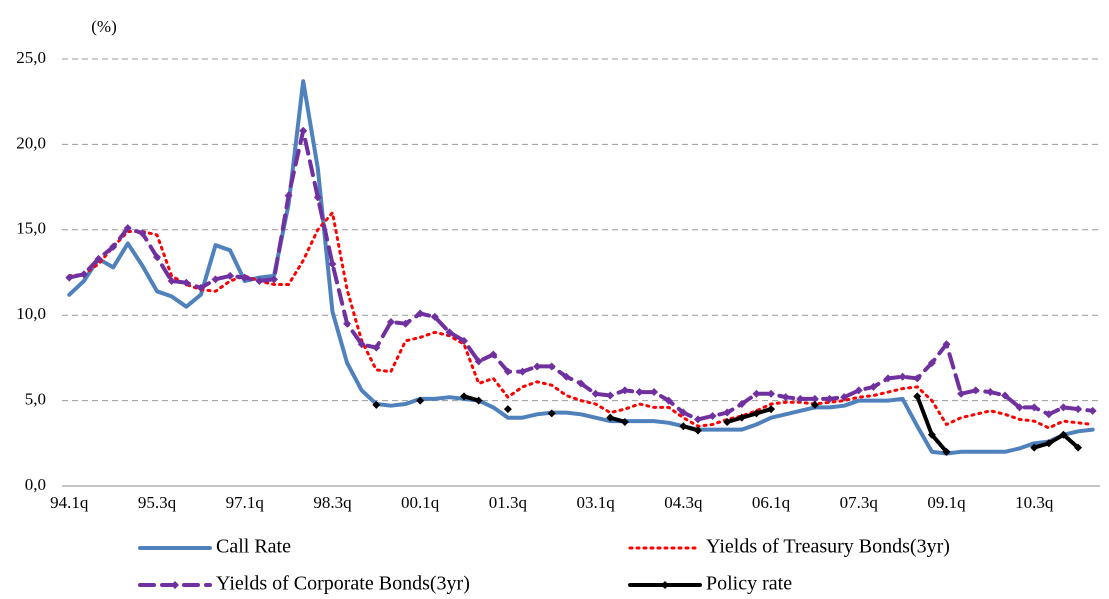 This screenshot has height=599, width=1109. What do you see at coordinates (35, 484) in the screenshot?
I see `y-tick-label: 0,0` at bounding box center [35, 484].